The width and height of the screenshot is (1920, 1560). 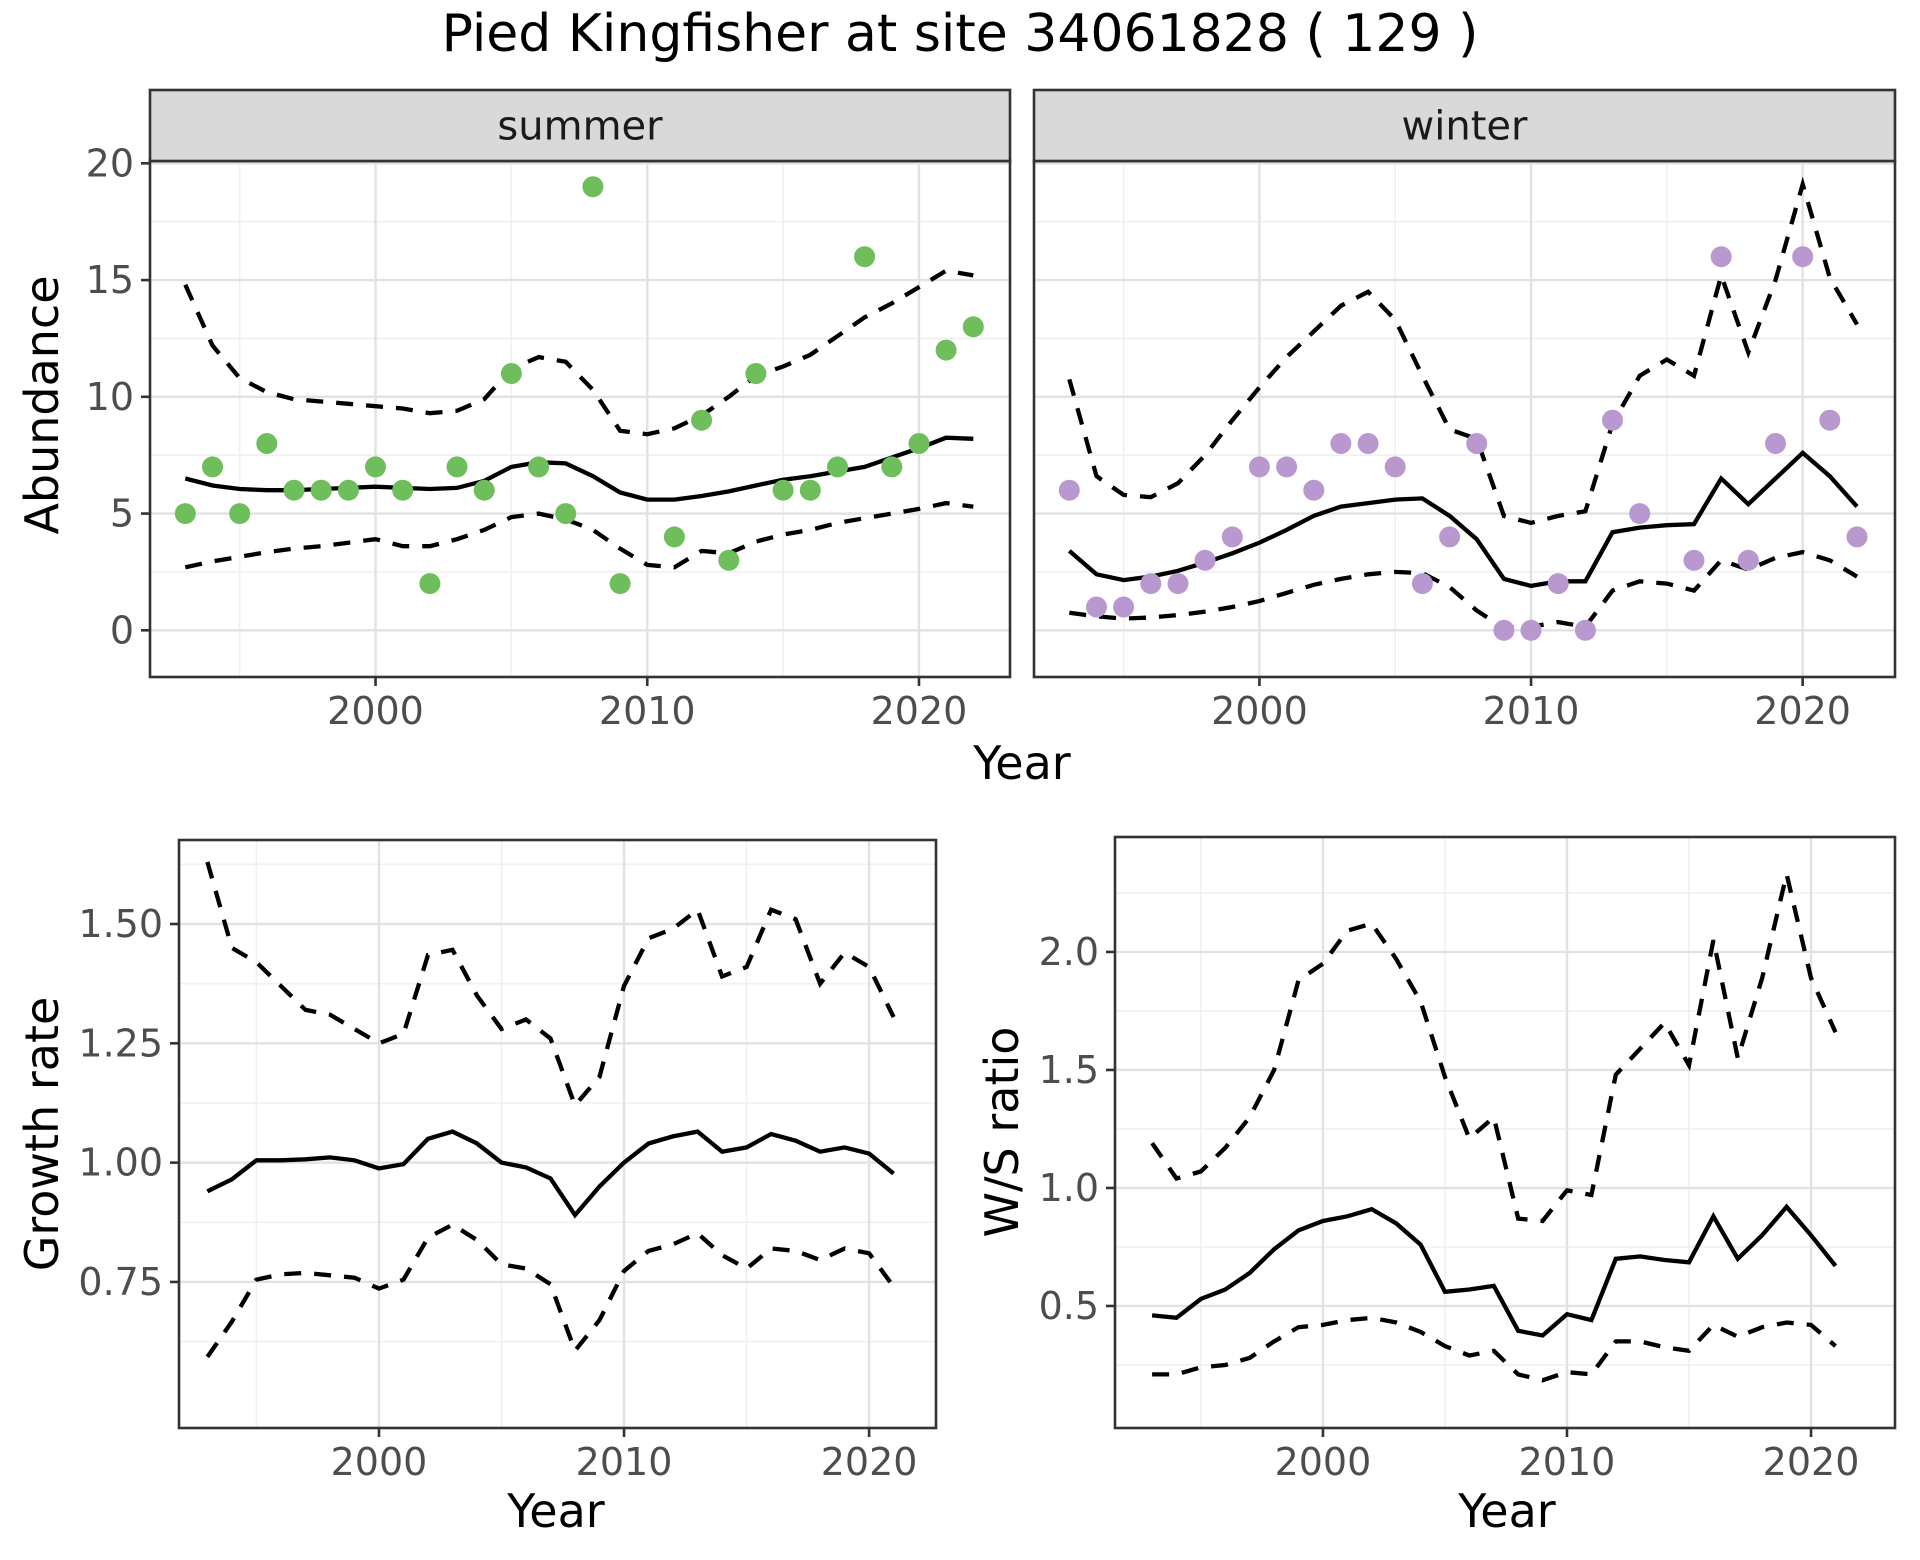 I want to click on facet-strip-summer, so click(x=580, y=125).